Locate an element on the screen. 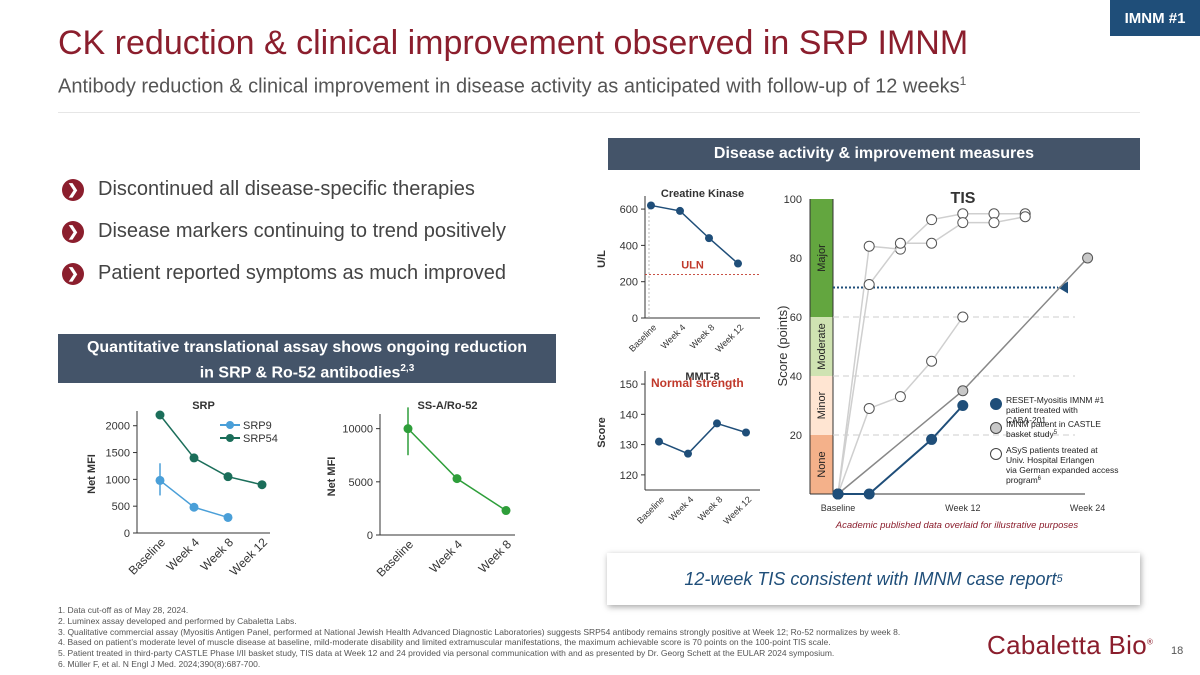 The width and height of the screenshot is (1200, 675). tis-series-line is located at coordinates (901, 449).